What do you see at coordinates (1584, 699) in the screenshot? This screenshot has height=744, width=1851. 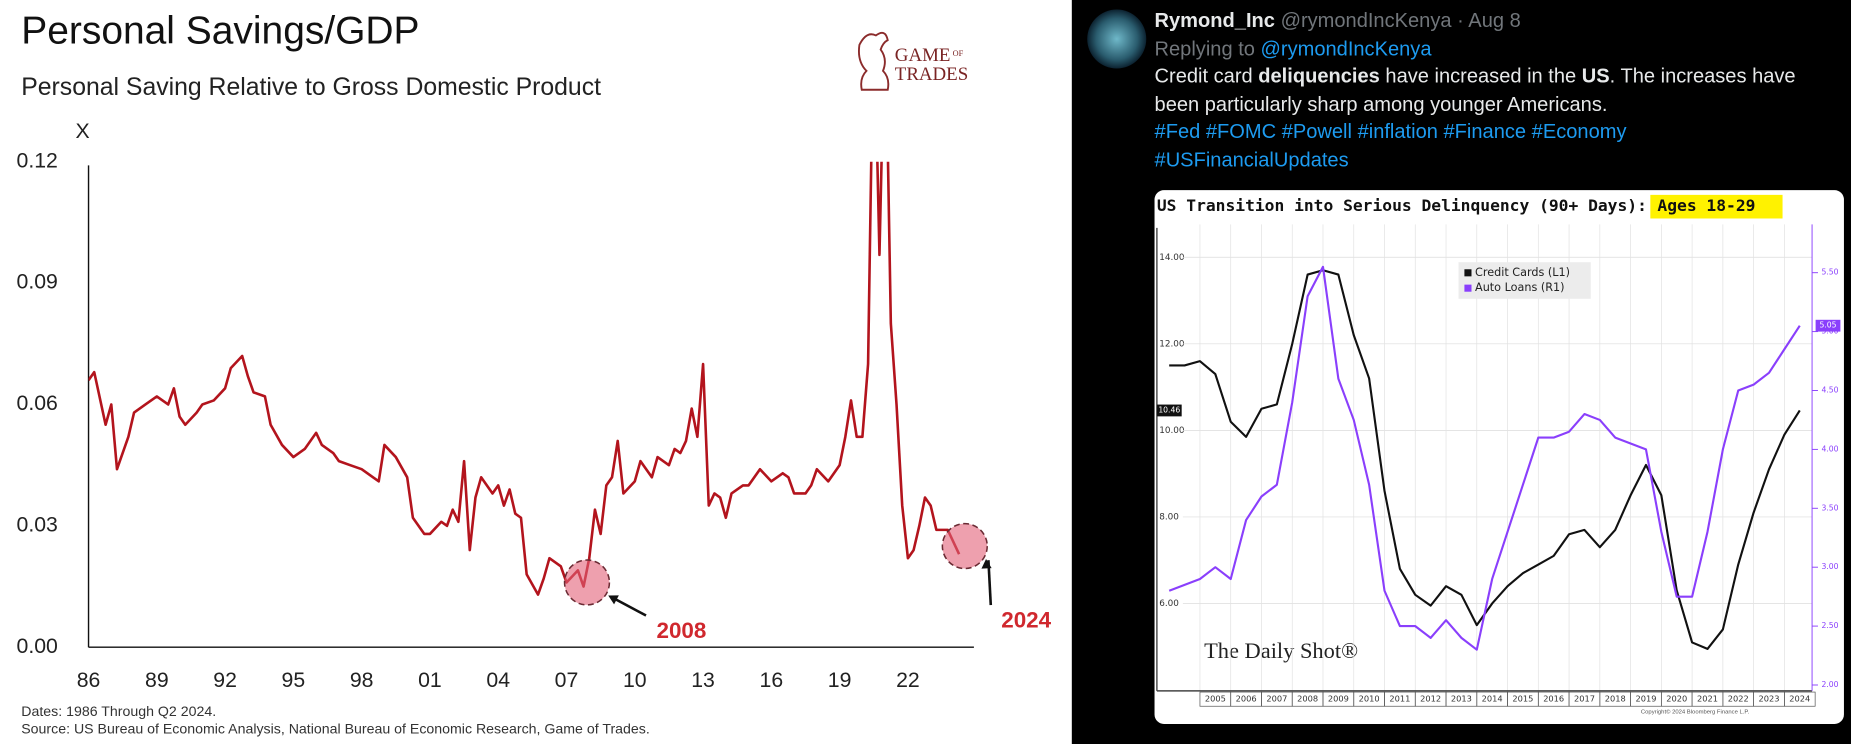 I see `x-tick-label: 2017` at bounding box center [1584, 699].